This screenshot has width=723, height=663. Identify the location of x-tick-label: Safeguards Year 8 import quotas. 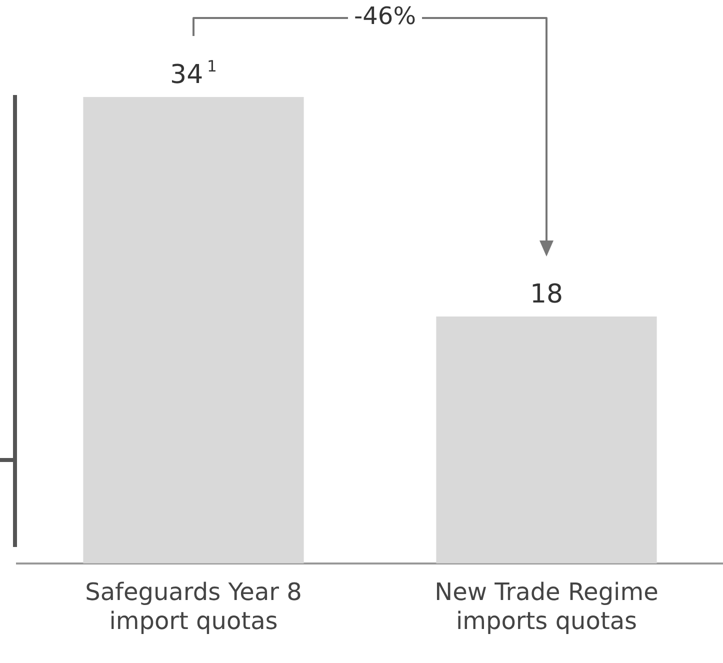
(193, 606).